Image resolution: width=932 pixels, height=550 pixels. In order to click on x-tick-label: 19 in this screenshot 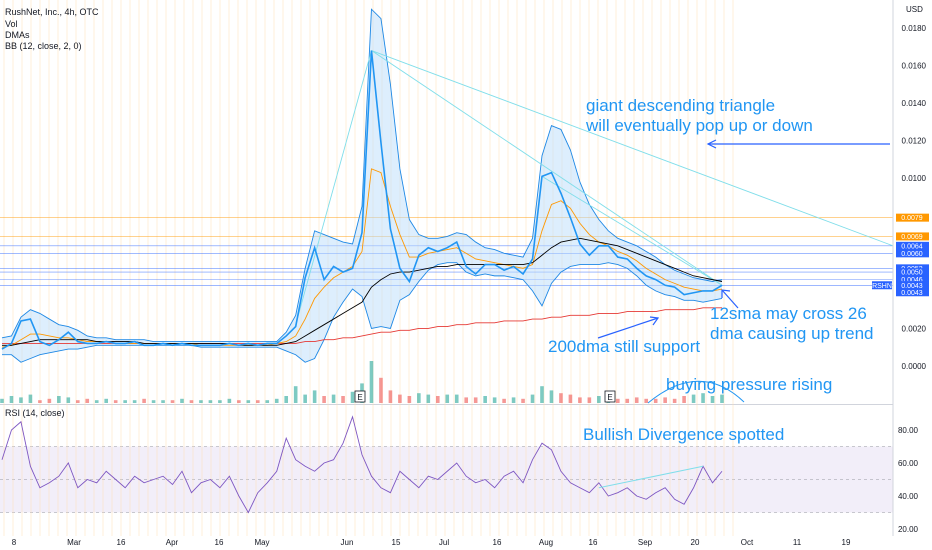, I will do `click(846, 542)`.